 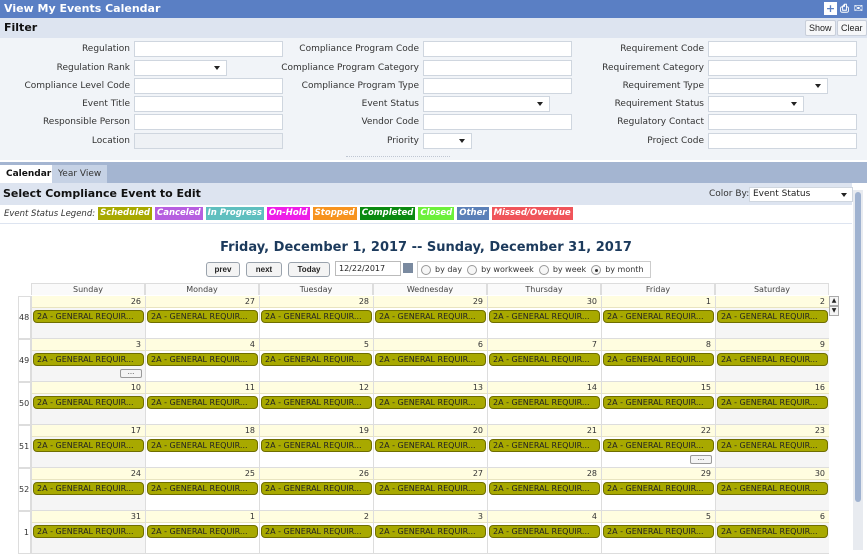 I want to click on week-number: 48, so click(x=24, y=317).